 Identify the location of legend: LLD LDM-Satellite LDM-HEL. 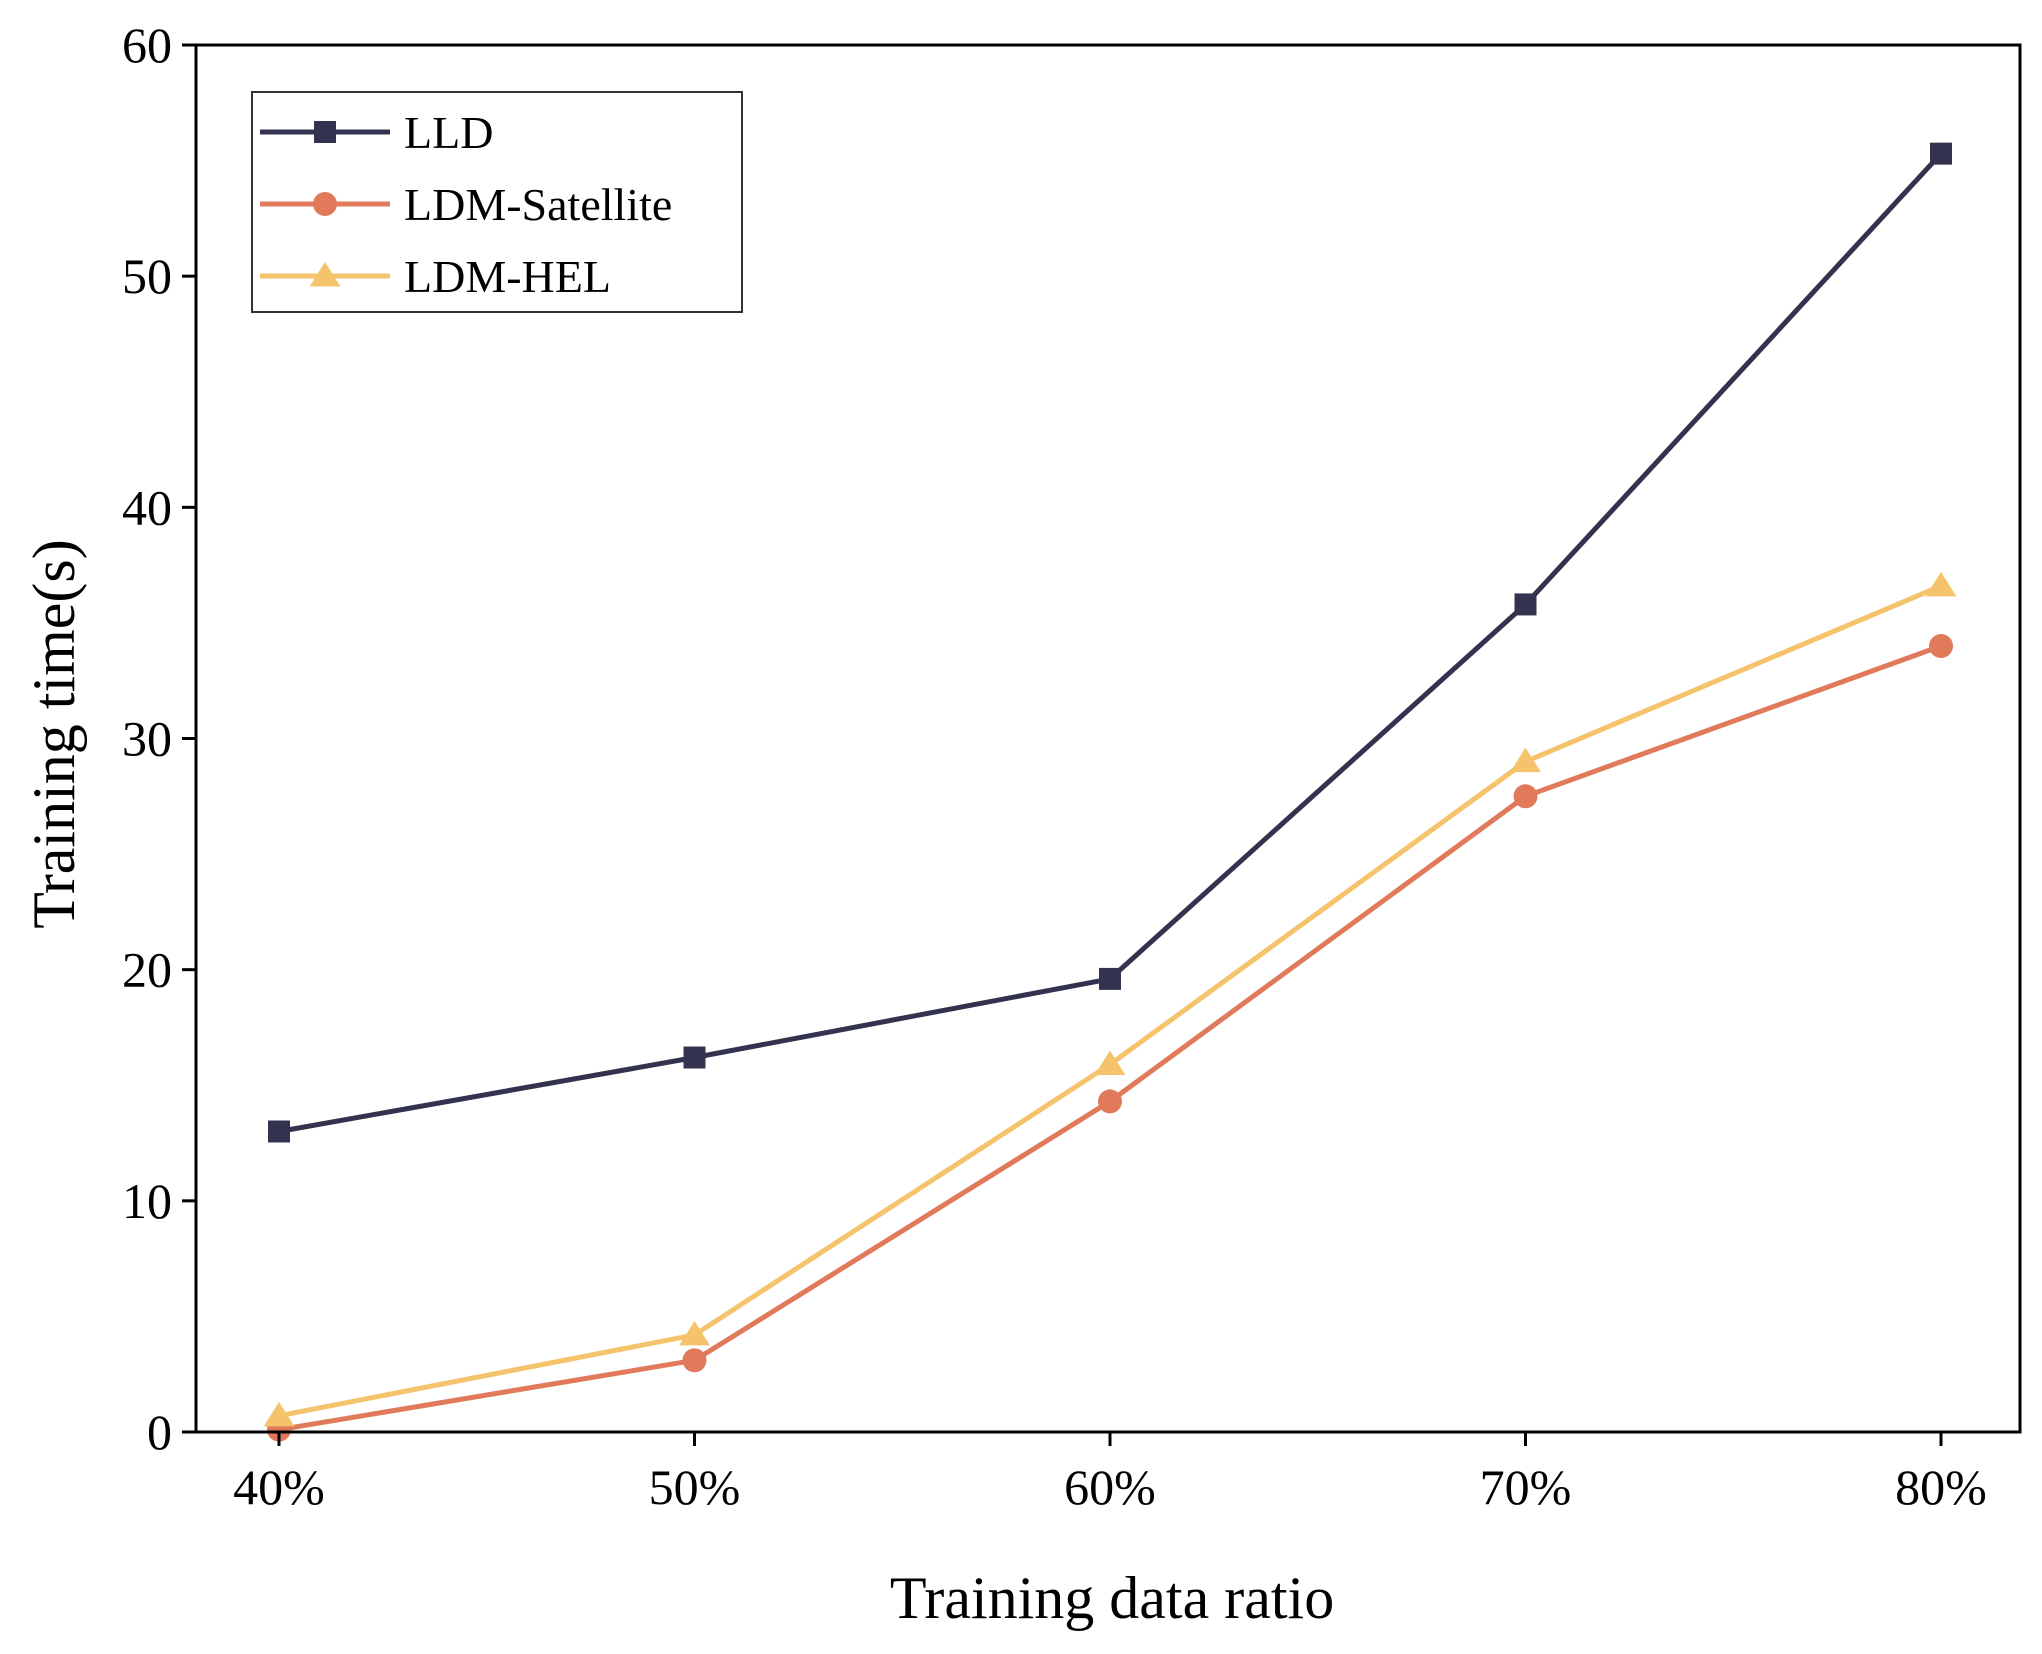
(497, 202).